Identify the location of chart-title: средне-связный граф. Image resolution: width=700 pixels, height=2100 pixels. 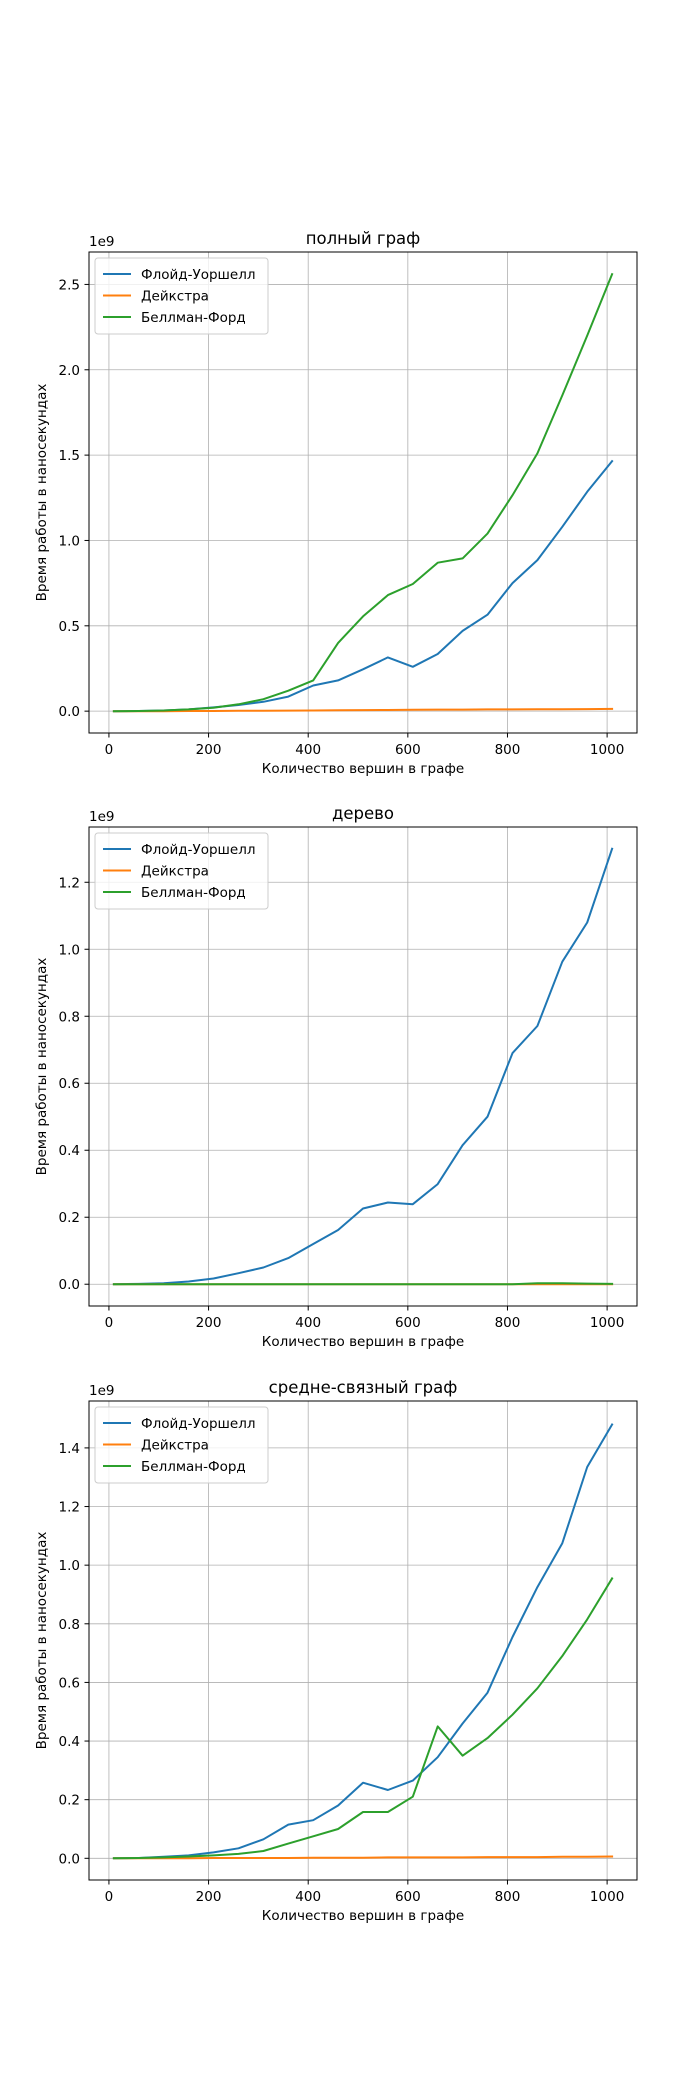
(363, 1387).